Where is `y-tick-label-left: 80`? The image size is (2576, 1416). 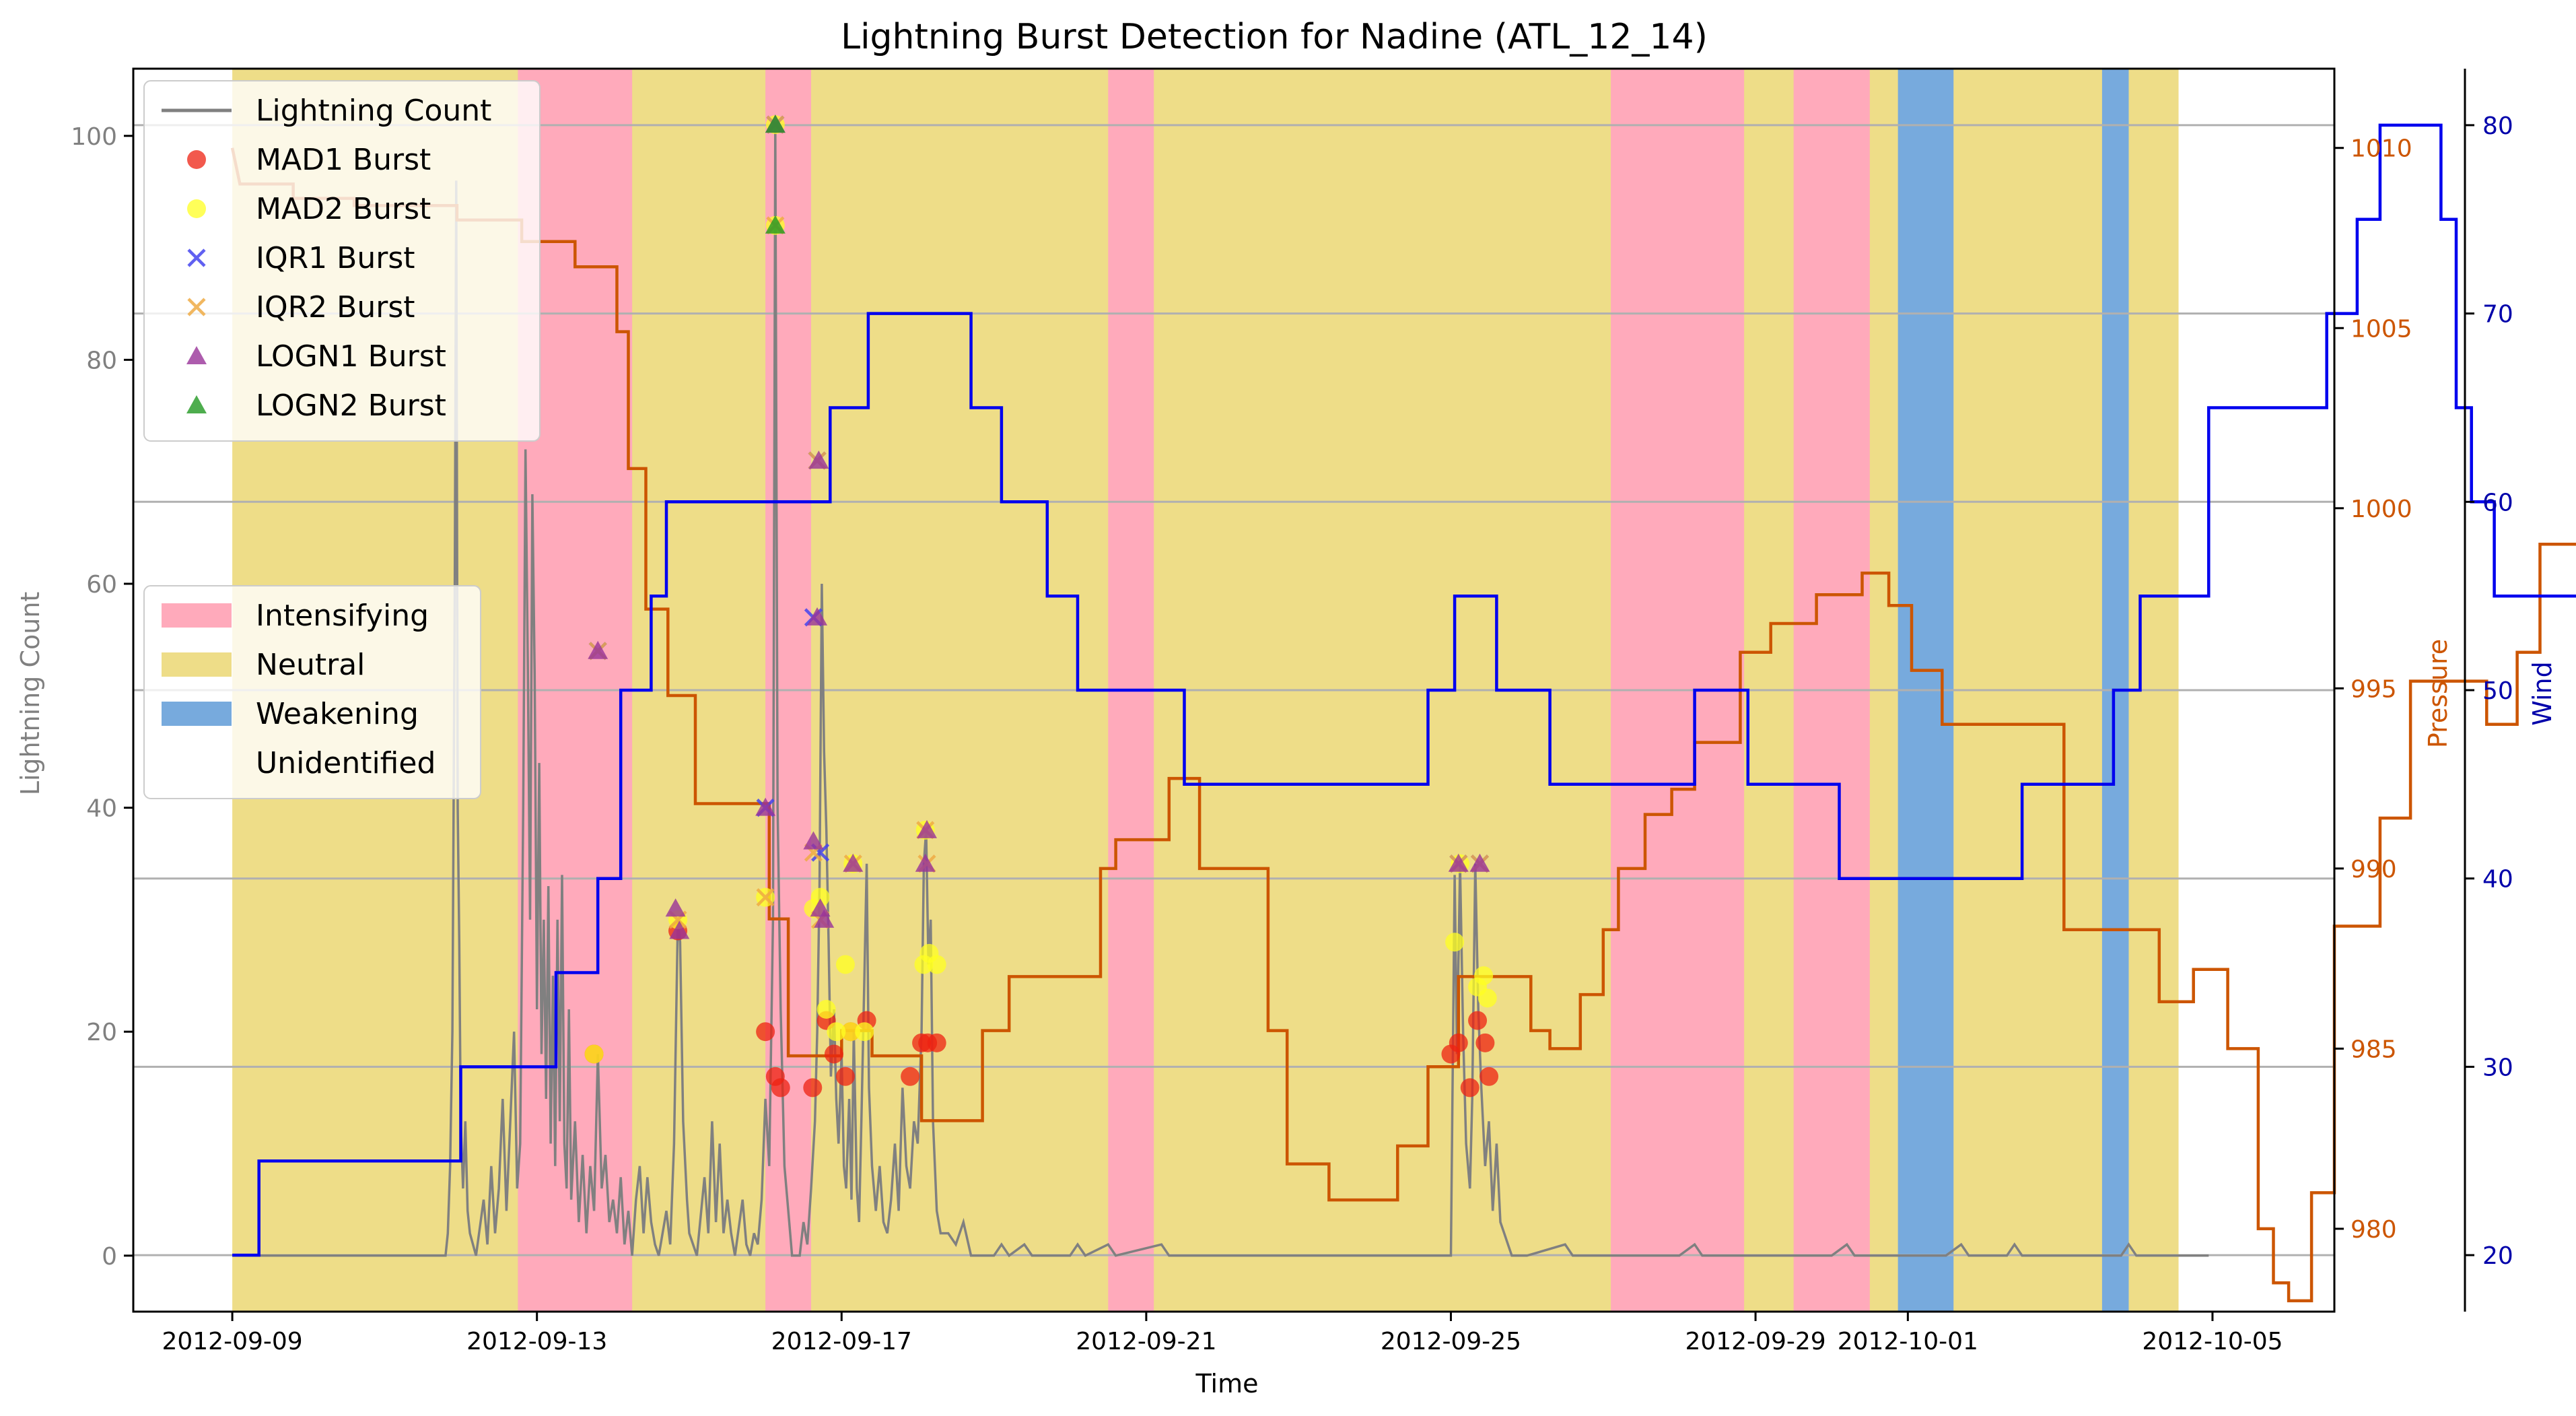 y-tick-label-left: 80 is located at coordinates (101, 360).